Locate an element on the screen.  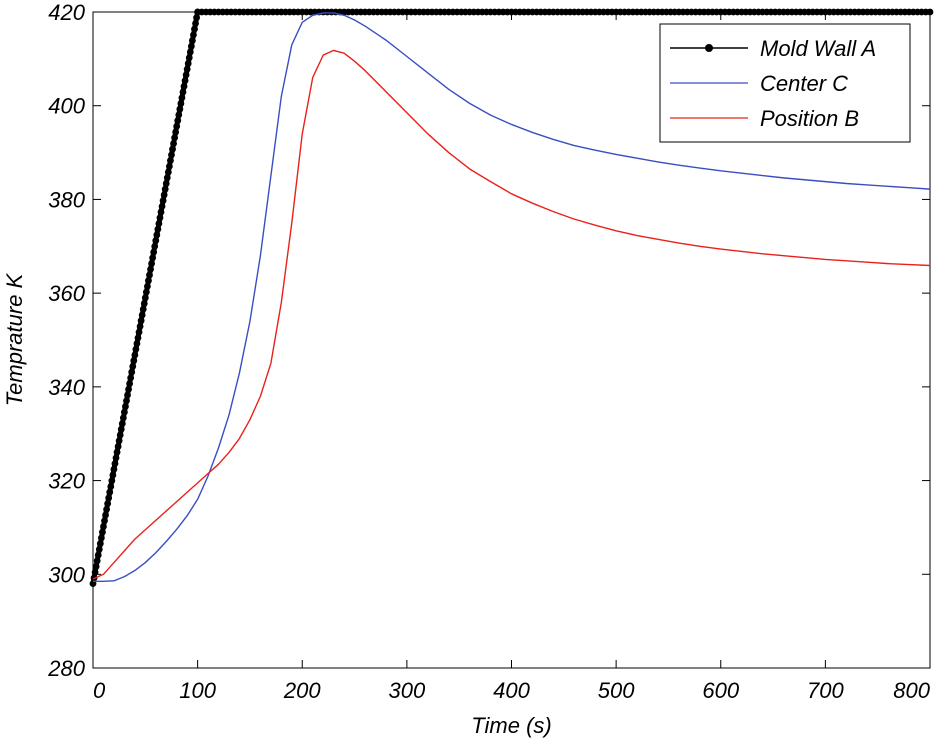
y-tick-label: 340 is located at coordinates (66, 387).